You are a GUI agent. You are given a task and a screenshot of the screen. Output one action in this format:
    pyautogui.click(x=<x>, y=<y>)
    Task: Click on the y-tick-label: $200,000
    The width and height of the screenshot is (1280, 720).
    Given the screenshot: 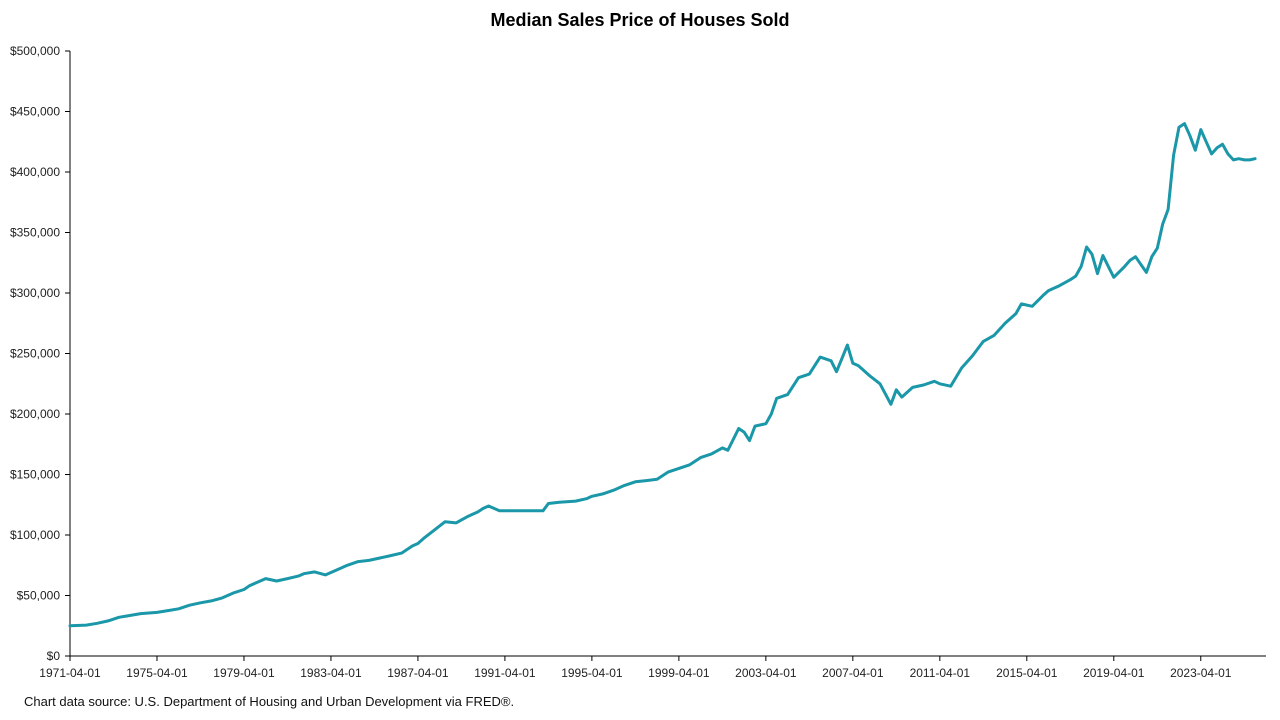 What is the action you would take?
    pyautogui.click(x=35, y=414)
    